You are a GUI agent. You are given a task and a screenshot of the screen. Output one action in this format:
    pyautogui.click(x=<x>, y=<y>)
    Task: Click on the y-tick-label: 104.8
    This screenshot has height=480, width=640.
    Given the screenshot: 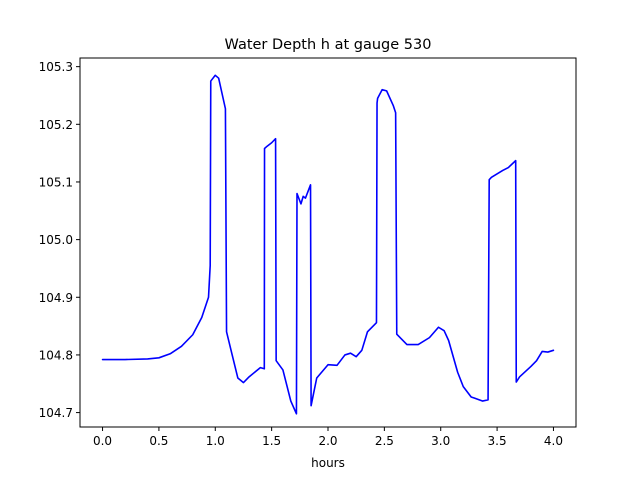 What is the action you would take?
    pyautogui.click(x=56, y=355)
    